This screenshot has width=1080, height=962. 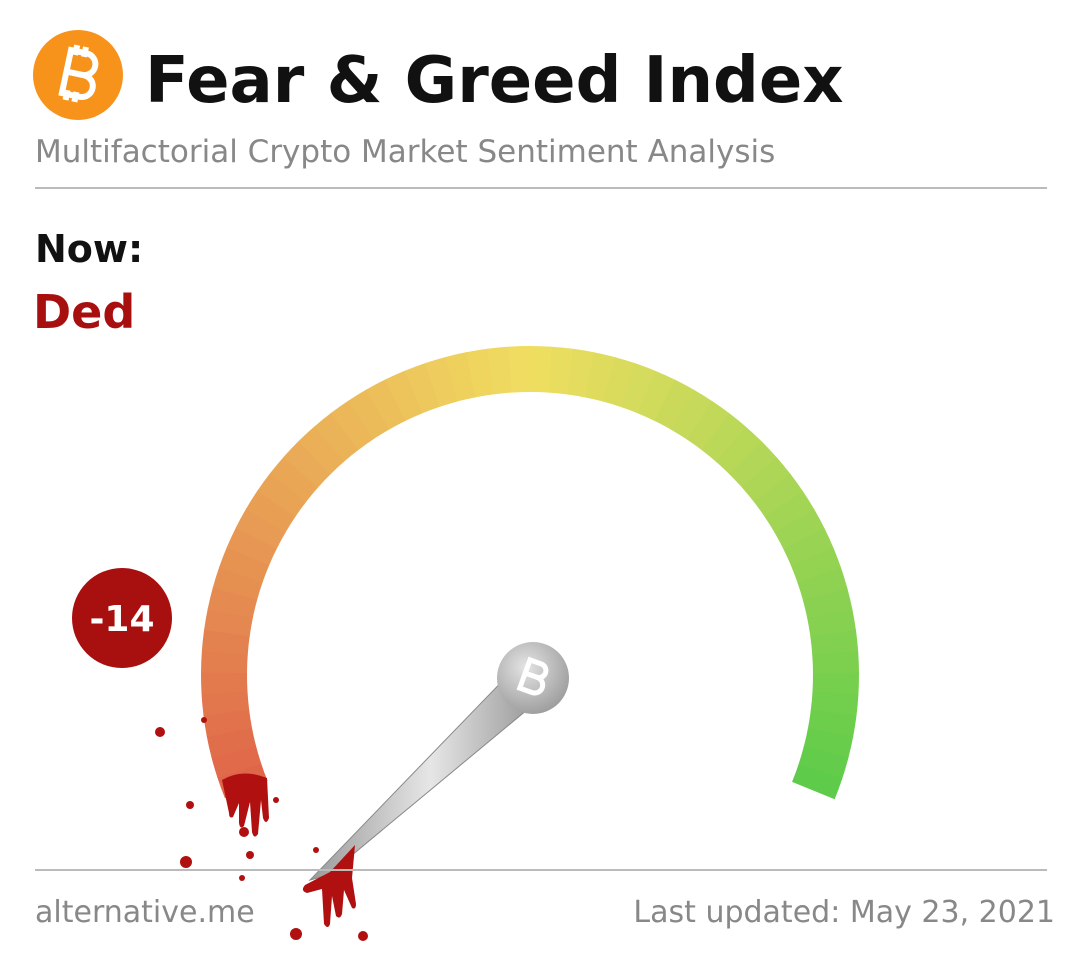 What do you see at coordinates (261, 829) in the screenshot?
I see `blood` at bounding box center [261, 829].